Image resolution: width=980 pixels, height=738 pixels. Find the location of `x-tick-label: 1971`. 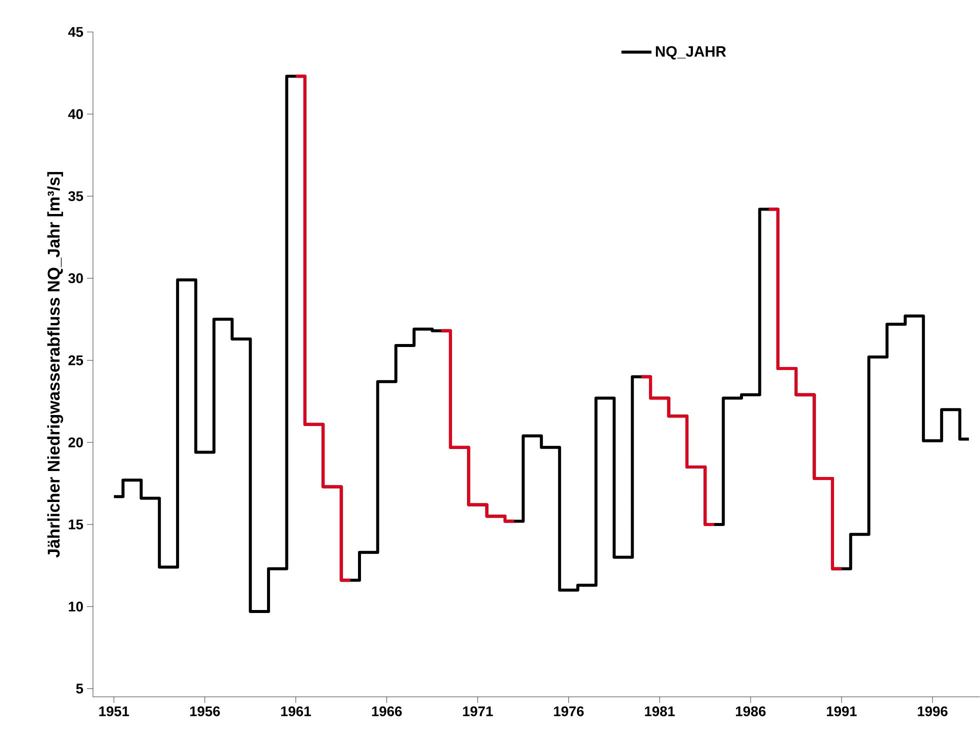

x-tick-label: 1971 is located at coordinates (478, 711).